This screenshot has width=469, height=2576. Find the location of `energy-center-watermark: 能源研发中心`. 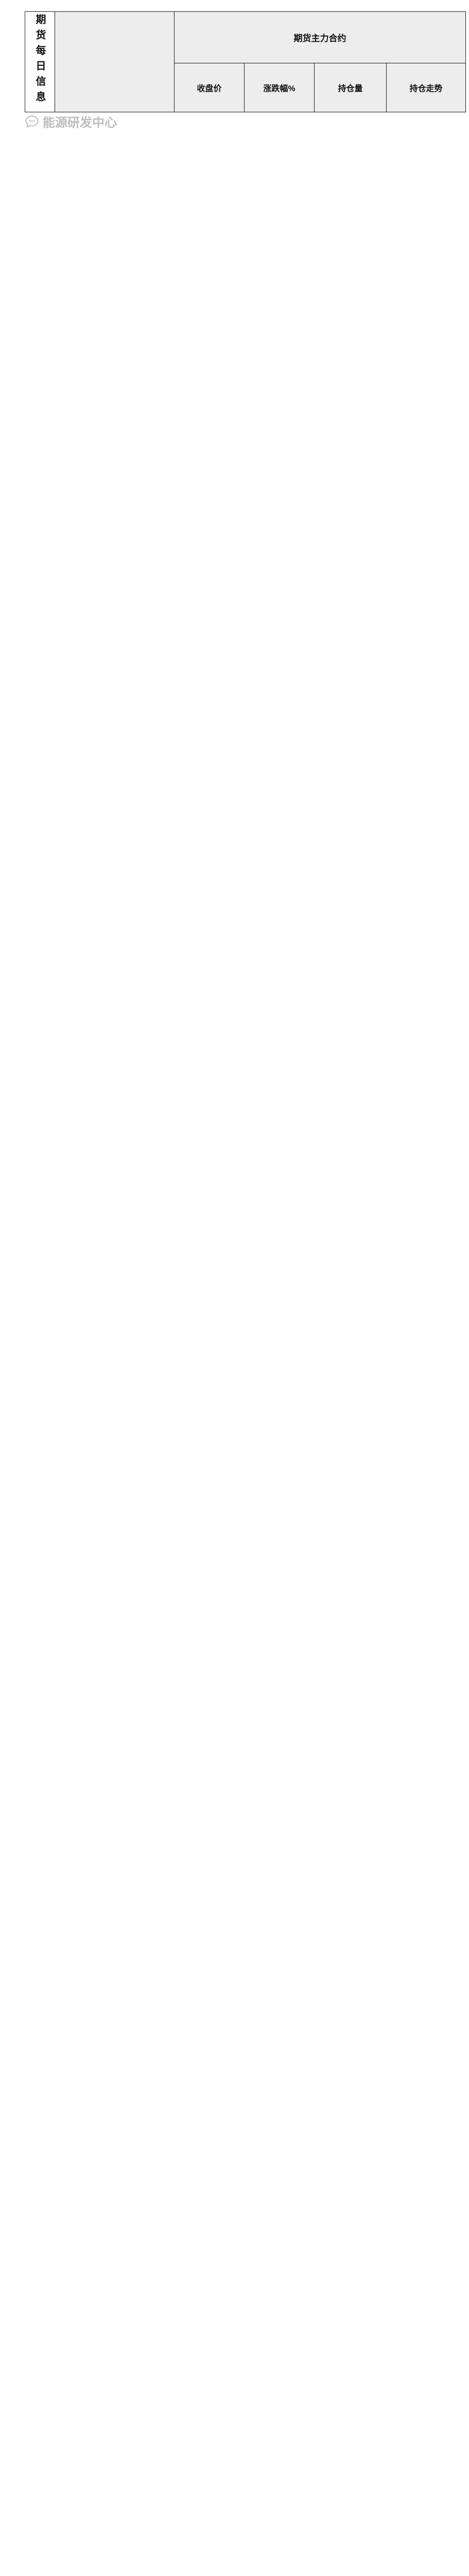

energy-center-watermark: 能源研发中心 is located at coordinates (71, 121).